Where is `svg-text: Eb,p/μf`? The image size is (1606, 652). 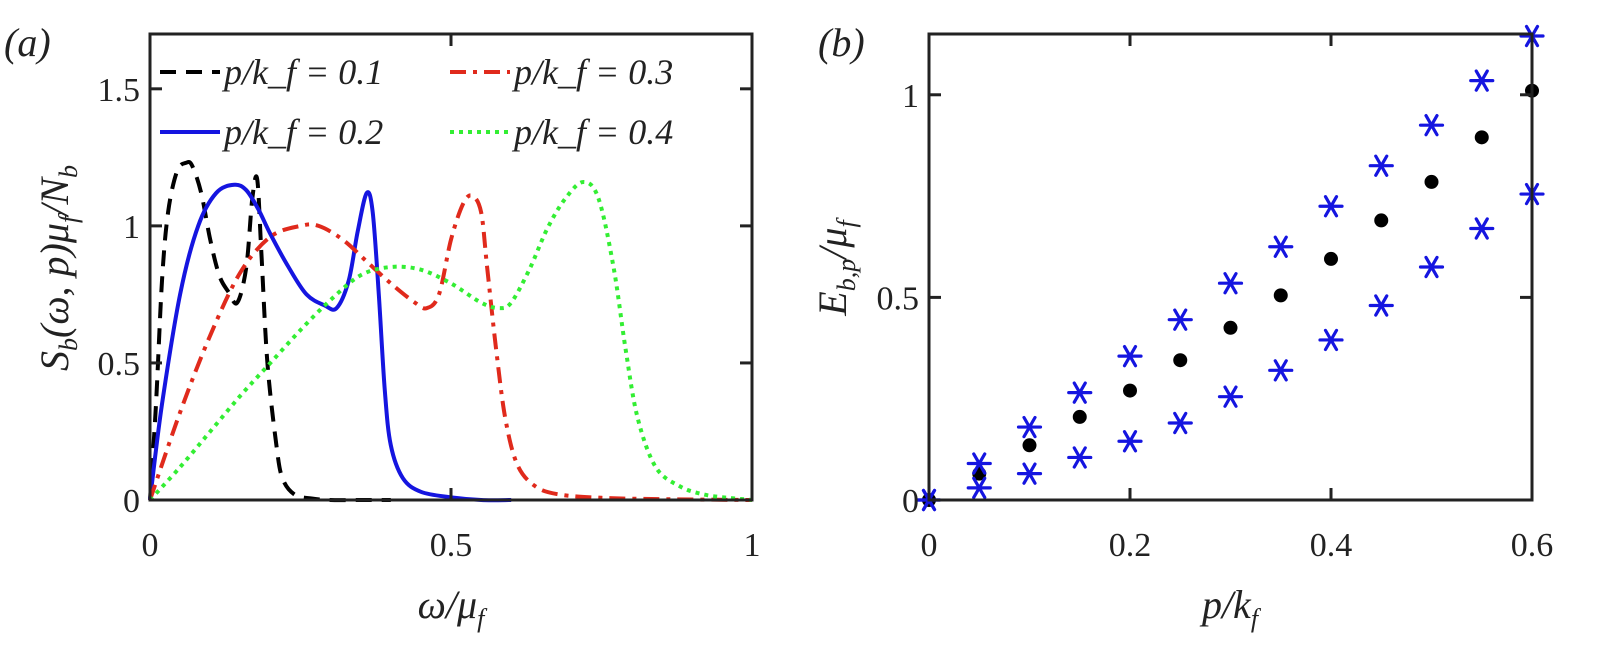 svg-text: Eb,p/μf is located at coordinates (835, 267).